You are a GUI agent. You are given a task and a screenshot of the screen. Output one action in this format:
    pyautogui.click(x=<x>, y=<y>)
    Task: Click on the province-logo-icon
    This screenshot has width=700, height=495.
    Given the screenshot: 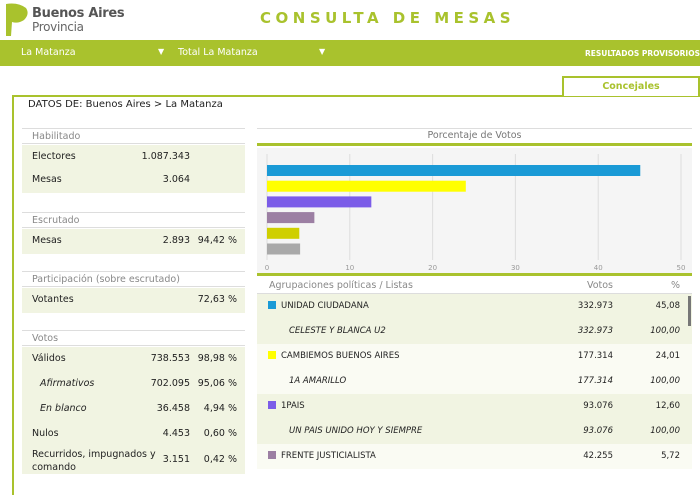 What is the action you would take?
    pyautogui.click(x=17, y=19)
    